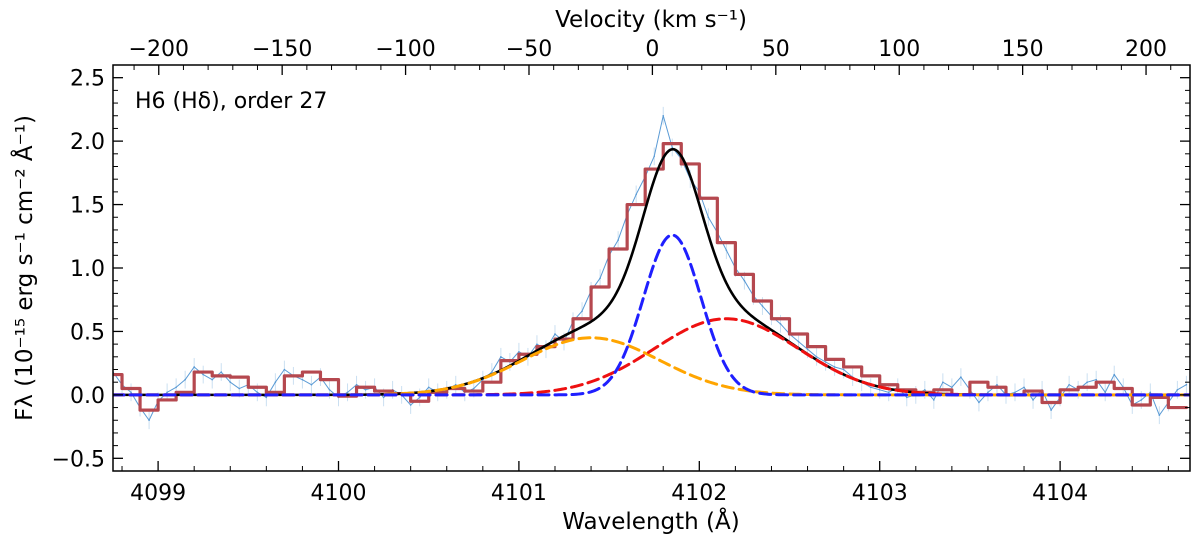 This screenshot has width=1200, height=544. I want to click on top-tick-label: 150, so click(1023, 49).